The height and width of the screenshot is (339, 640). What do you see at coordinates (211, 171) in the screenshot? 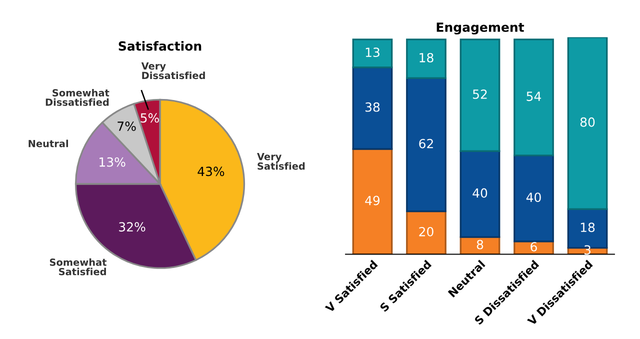
I see `data-label: 43%` at bounding box center [211, 171].